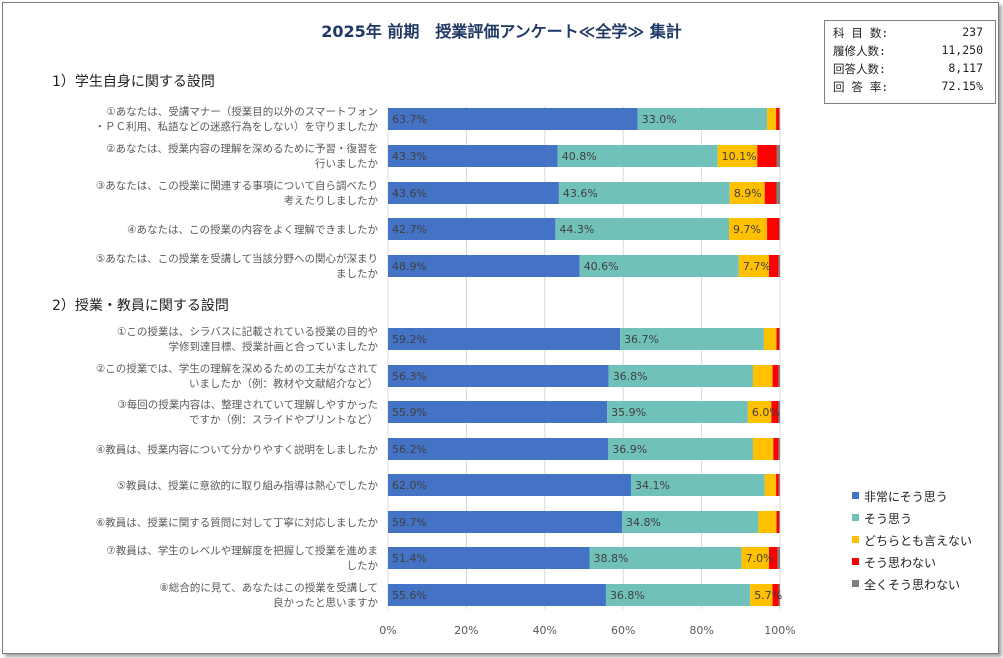 The width and height of the screenshot is (1003, 658). What do you see at coordinates (757, 266) in the screenshot?
I see `data-label: 7.7%` at bounding box center [757, 266].